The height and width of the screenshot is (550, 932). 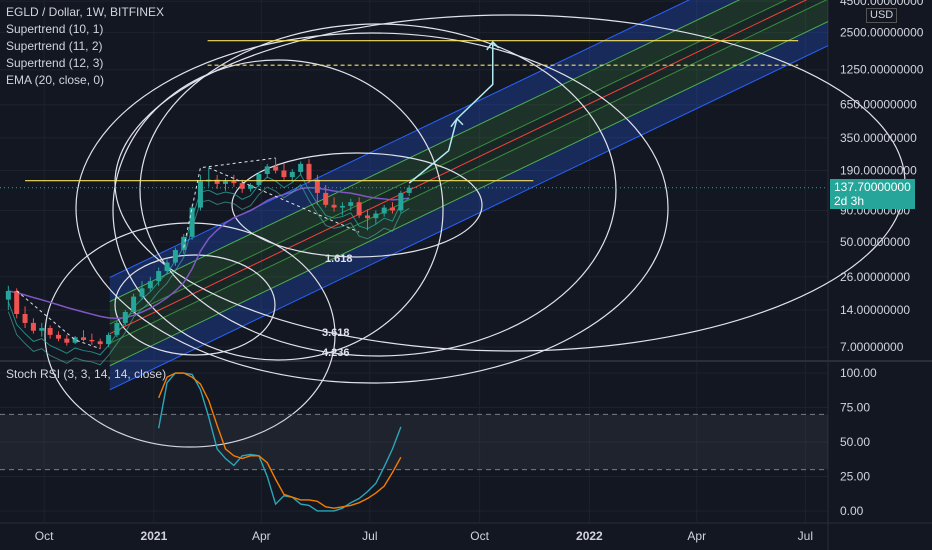 What do you see at coordinates (55, 63) in the screenshot?
I see `indicator-supertrend-3: Supertrend (12, 3)` at bounding box center [55, 63].